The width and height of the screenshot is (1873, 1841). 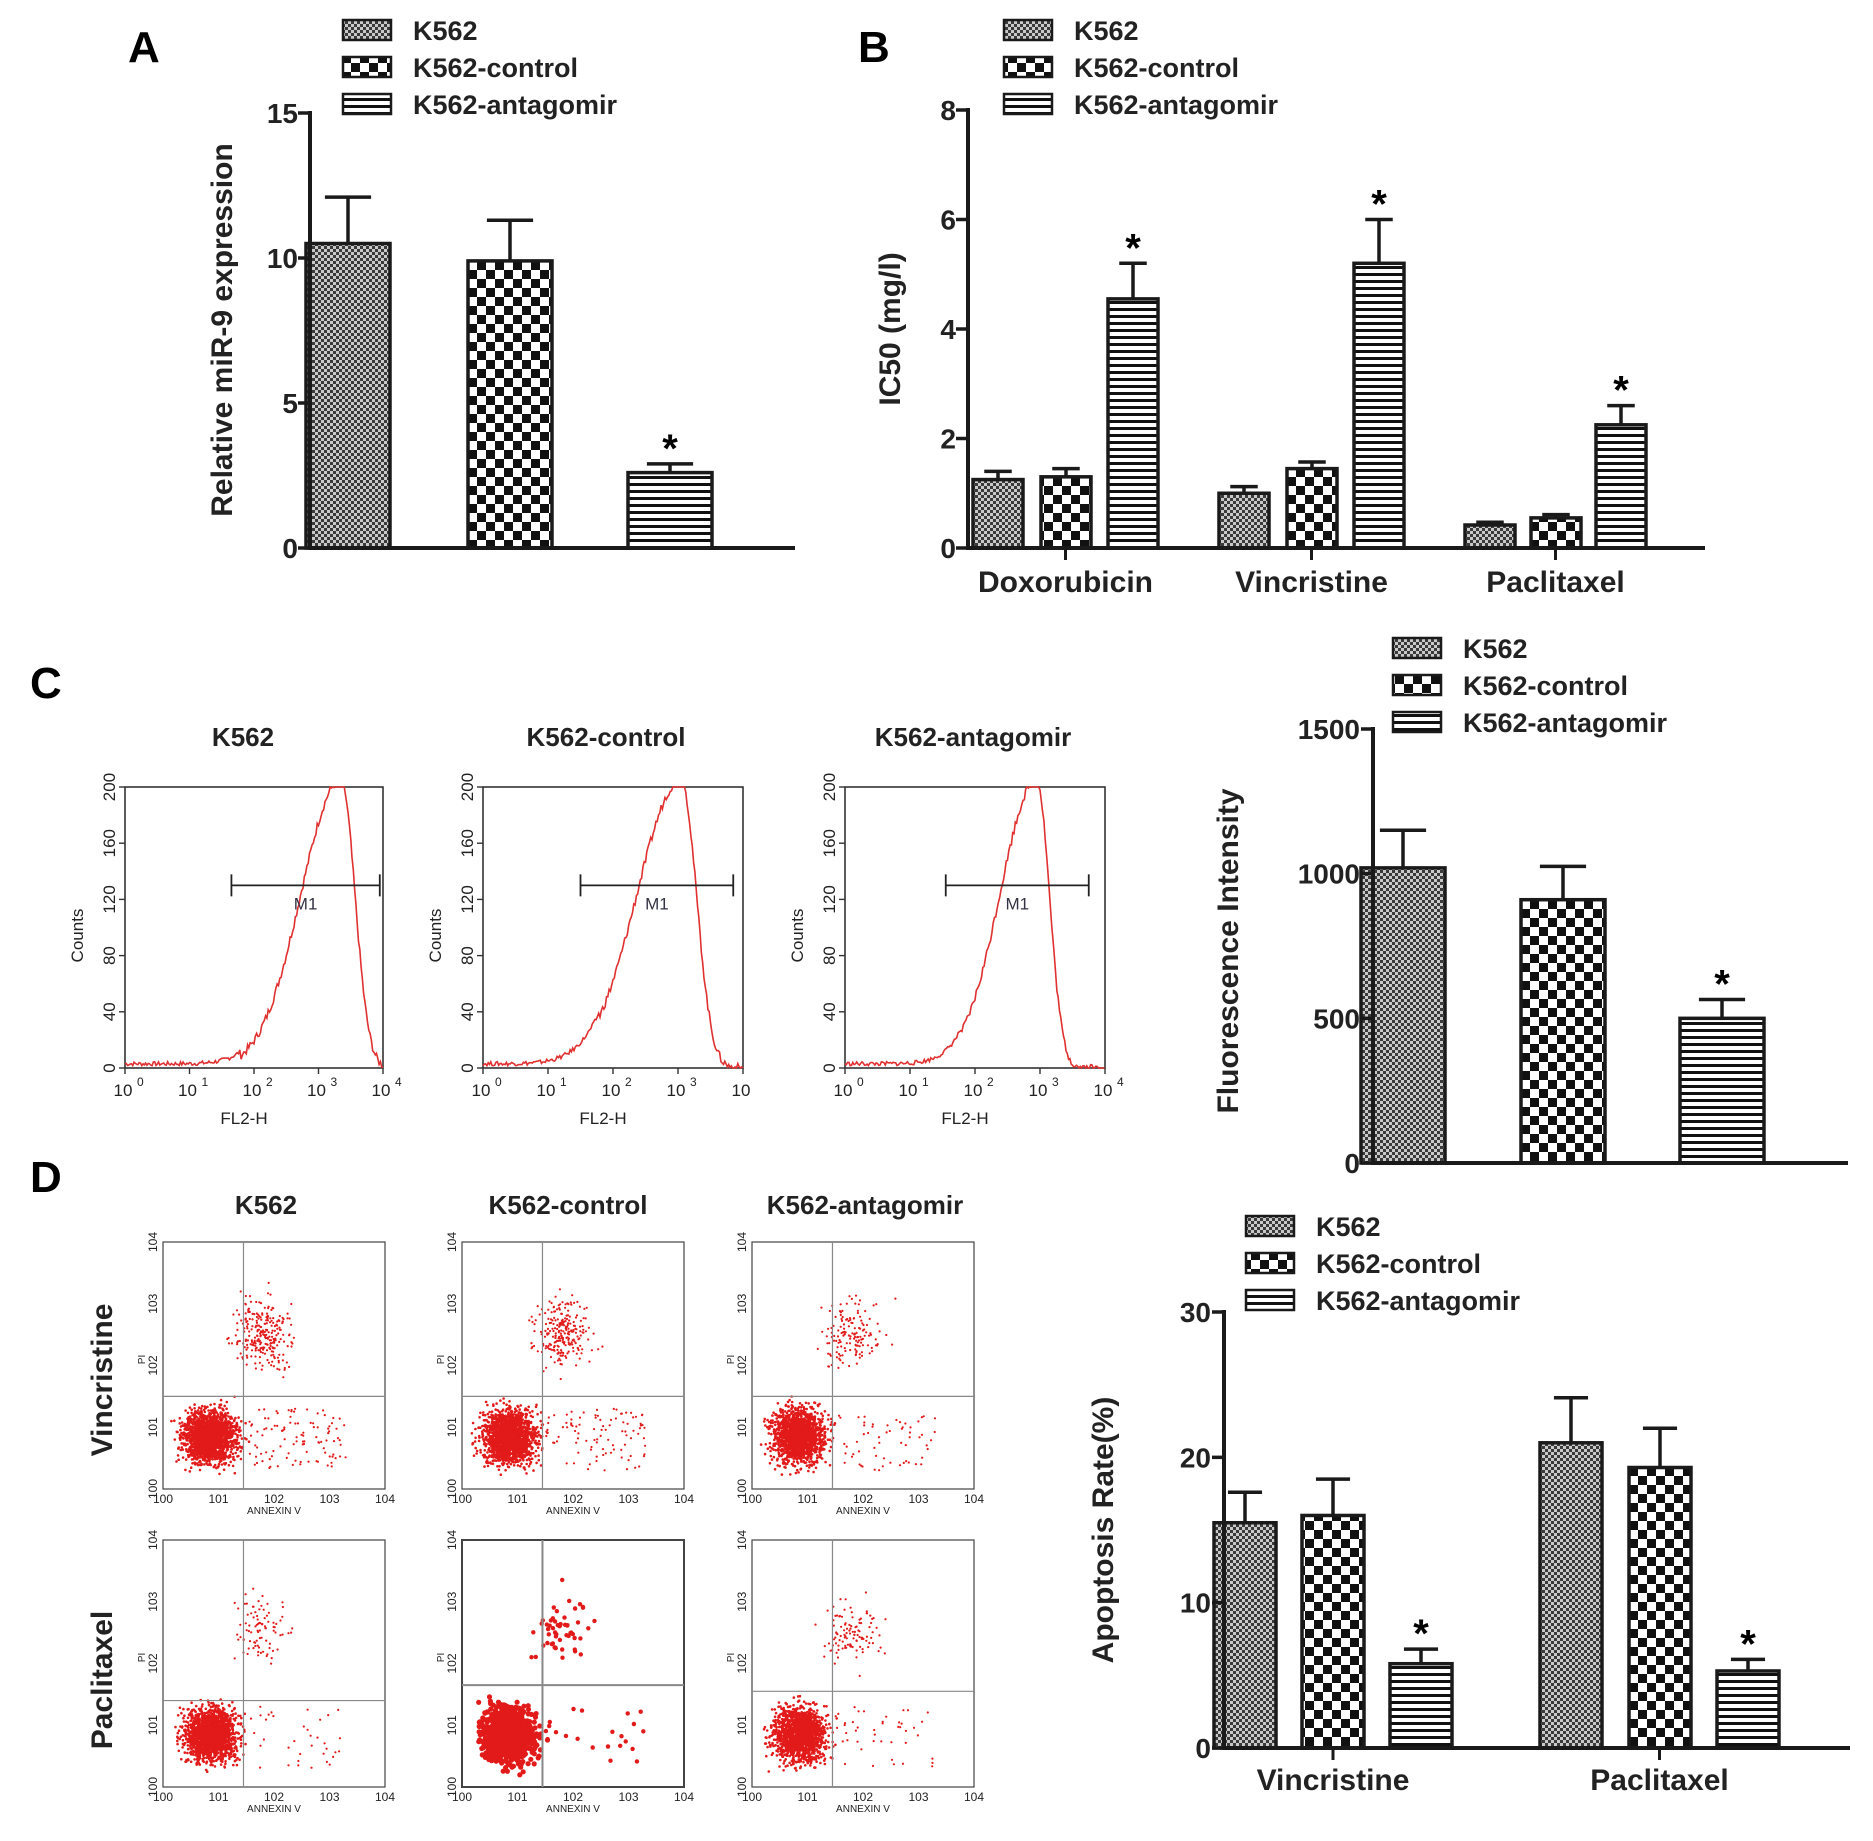 What do you see at coordinates (243, 1118) in the screenshot?
I see `x-axis-title: FL2-H` at bounding box center [243, 1118].